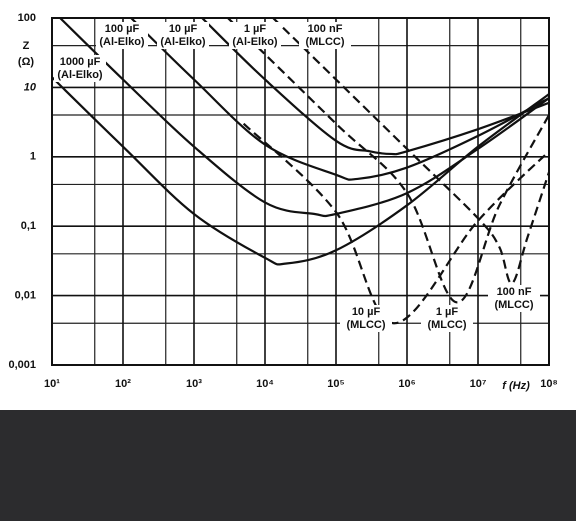  What do you see at coordinates (26, 62) in the screenshot?
I see `y-unit: (Ω)` at bounding box center [26, 62].